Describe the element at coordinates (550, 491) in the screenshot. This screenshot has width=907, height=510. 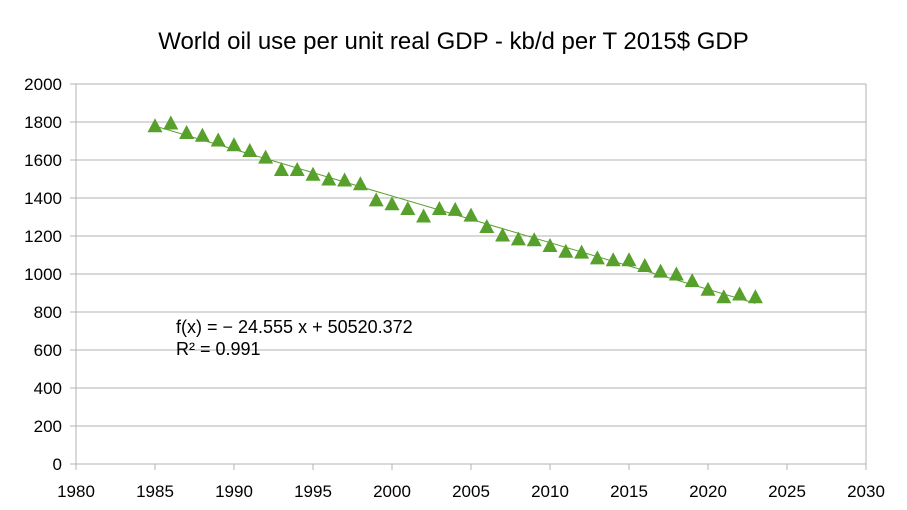
I see `x-tick-label: 2010` at that location.